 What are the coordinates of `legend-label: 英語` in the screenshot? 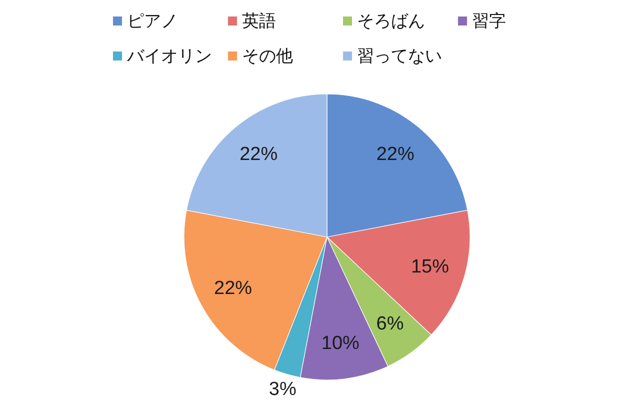 It's located at (259, 21).